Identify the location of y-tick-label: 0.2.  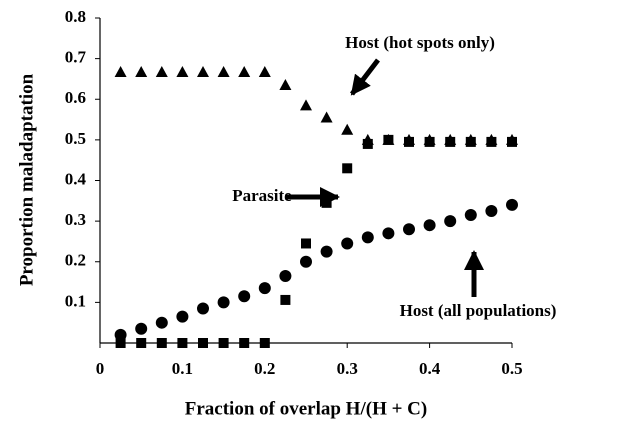
(75, 260).